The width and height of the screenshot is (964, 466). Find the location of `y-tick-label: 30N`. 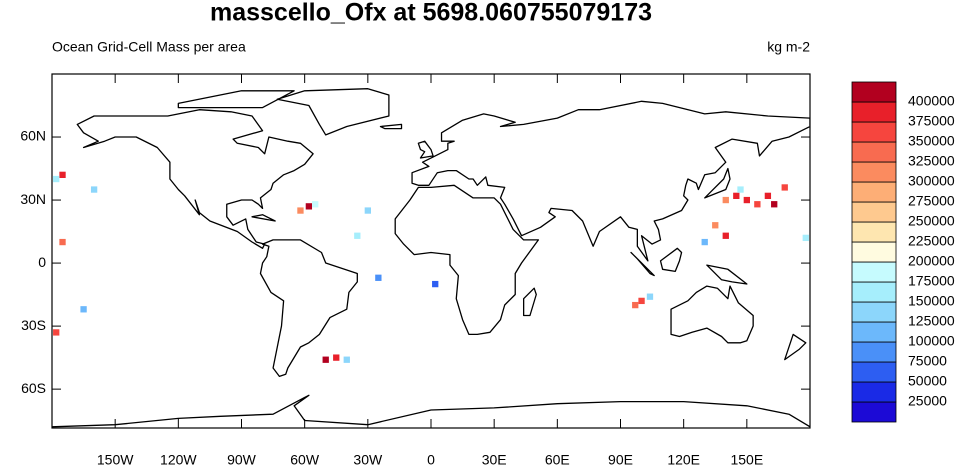

y-tick-label: 30N is located at coordinates (33, 199).